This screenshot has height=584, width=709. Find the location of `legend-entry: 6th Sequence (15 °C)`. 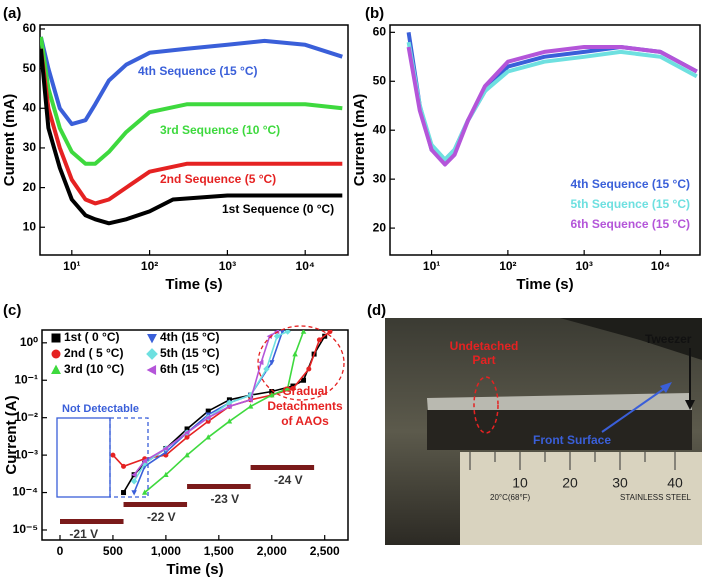

legend-entry: 6th Sequence (15 °C) is located at coordinates (631, 224).